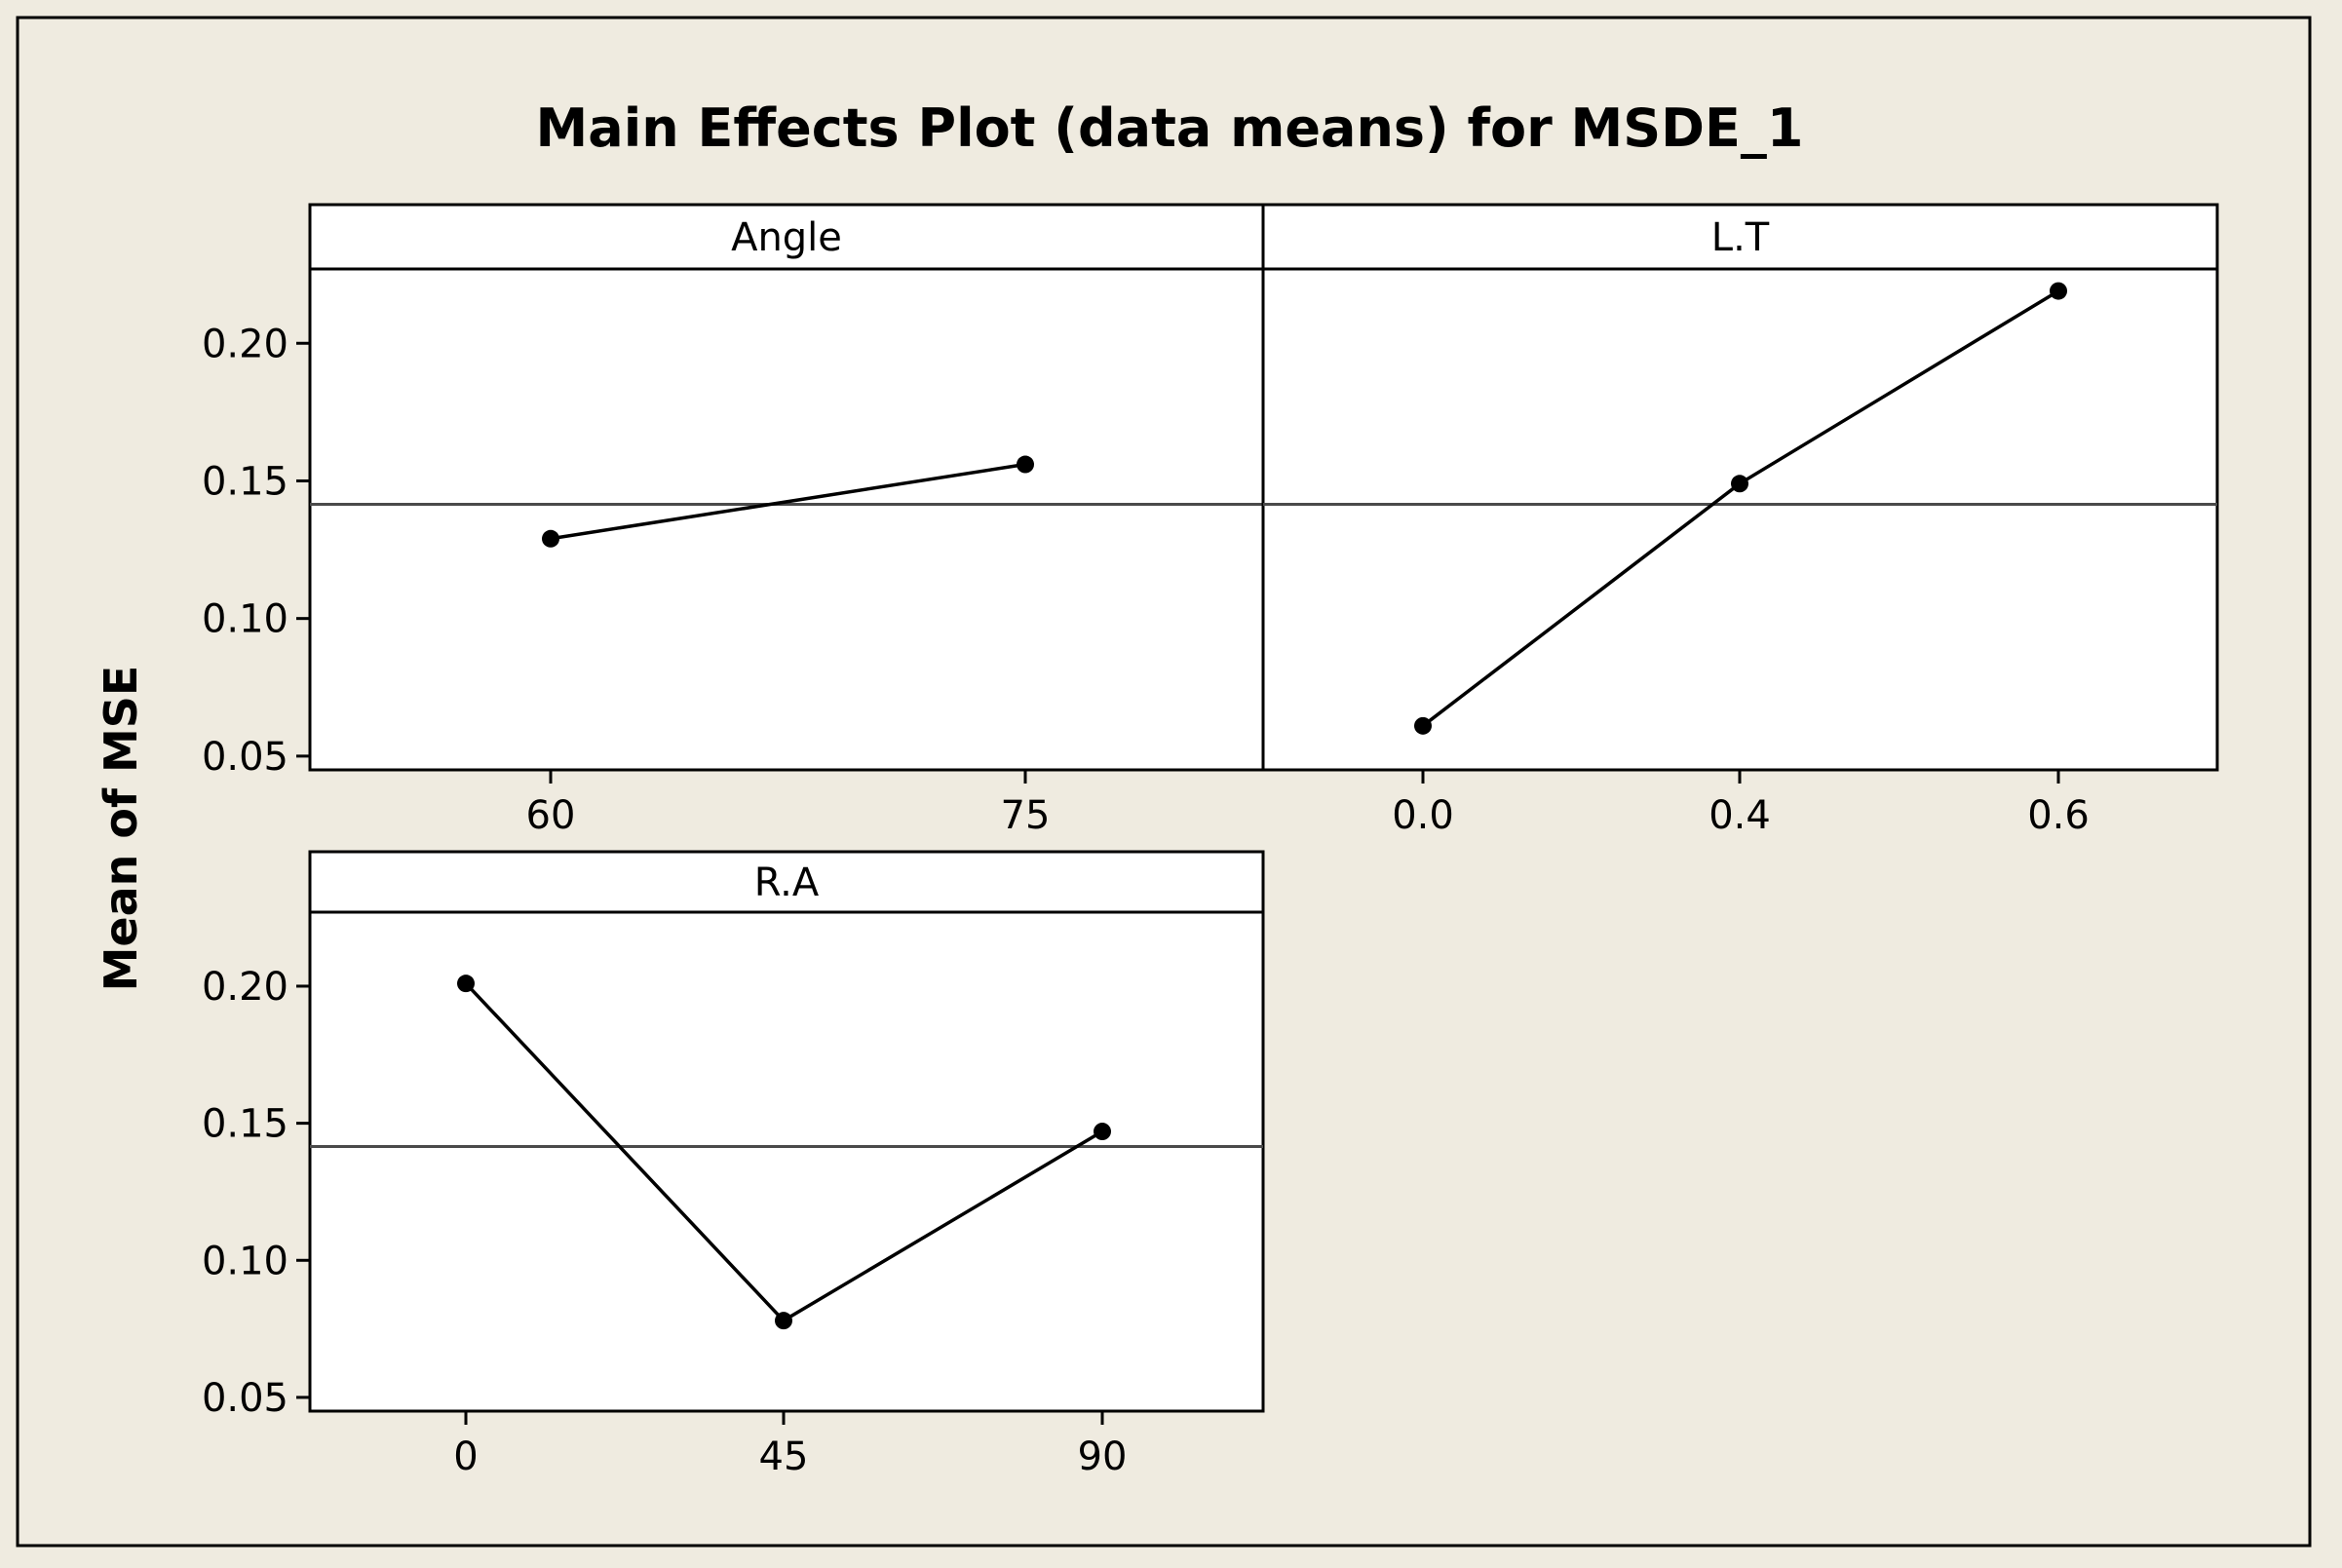 The image size is (2342, 1568). What do you see at coordinates (1423, 815) in the screenshot?
I see `x-tick-label-lt: 0.0` at bounding box center [1423, 815].